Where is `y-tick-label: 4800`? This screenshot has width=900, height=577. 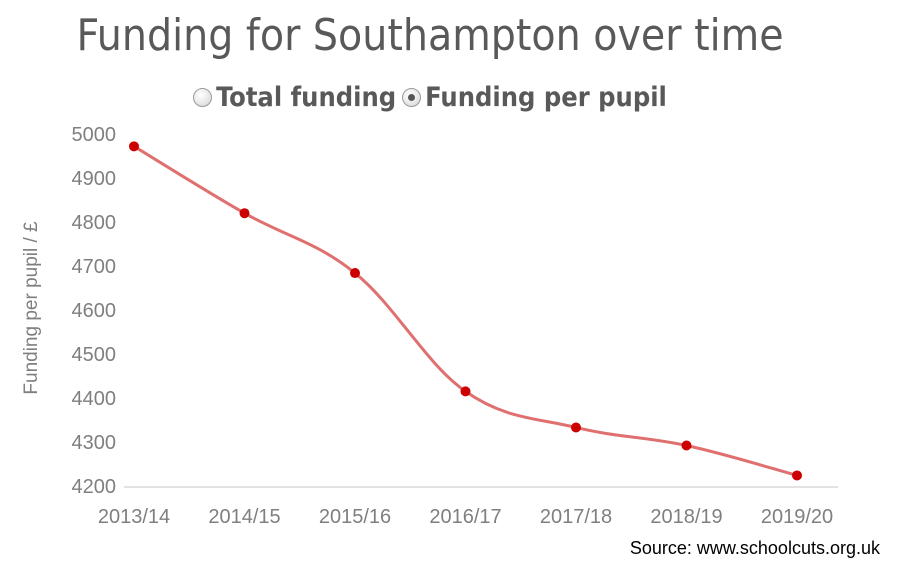 y-tick-label: 4800 is located at coordinates (94, 223).